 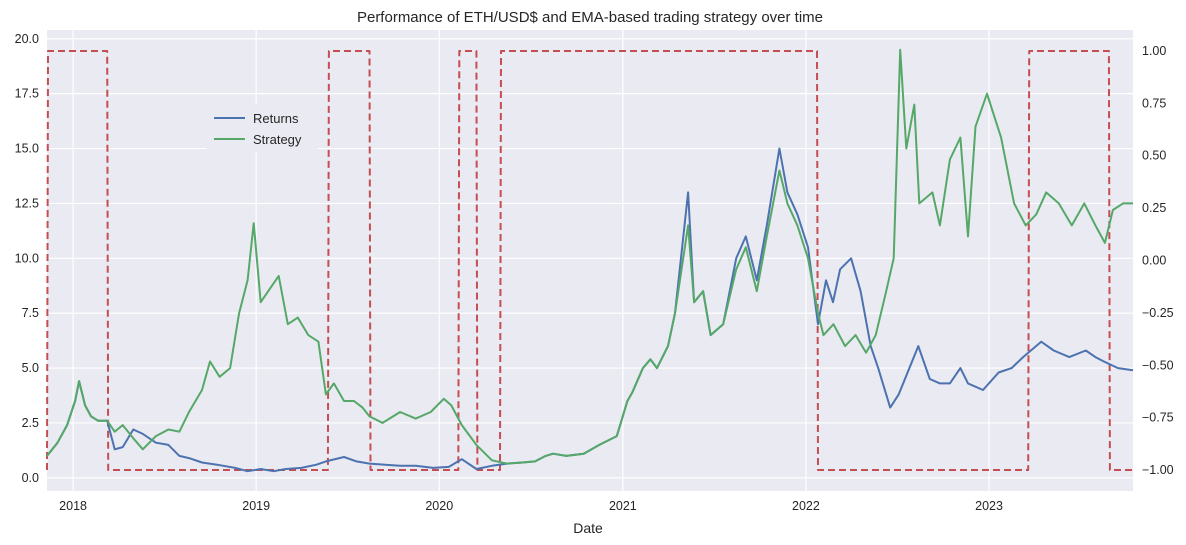 What do you see at coordinates (277, 139) in the screenshot?
I see `legend-label-strategy: Strategy` at bounding box center [277, 139].